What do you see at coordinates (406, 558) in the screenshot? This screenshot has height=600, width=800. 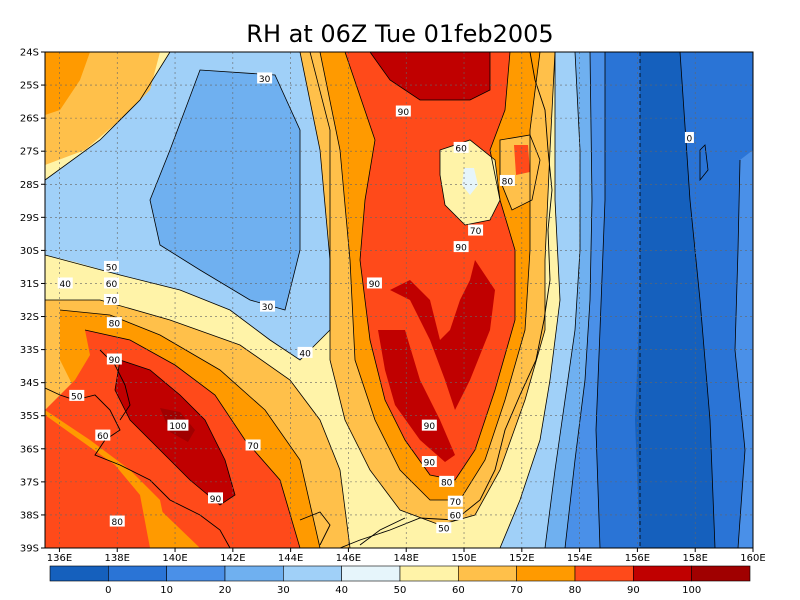 I see `x-tick-label-6: 148E` at bounding box center [406, 558].